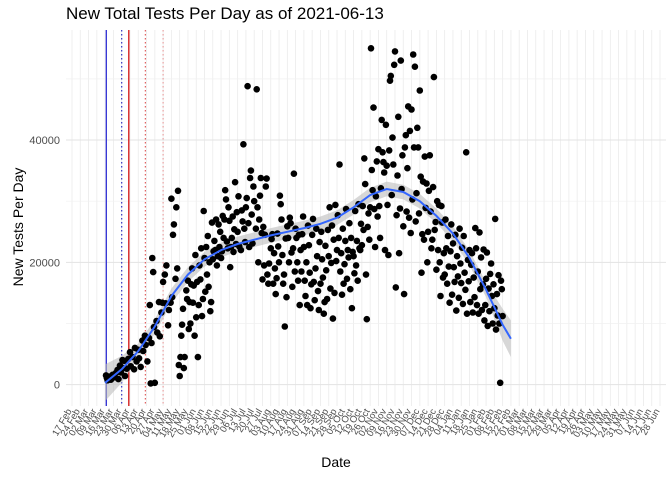 Image resolution: width=672 pixels, height=480 pixels. What do you see at coordinates (44, 263) in the screenshot?
I see `y-axis-ticks: 0 20000 40000` at bounding box center [44, 263].